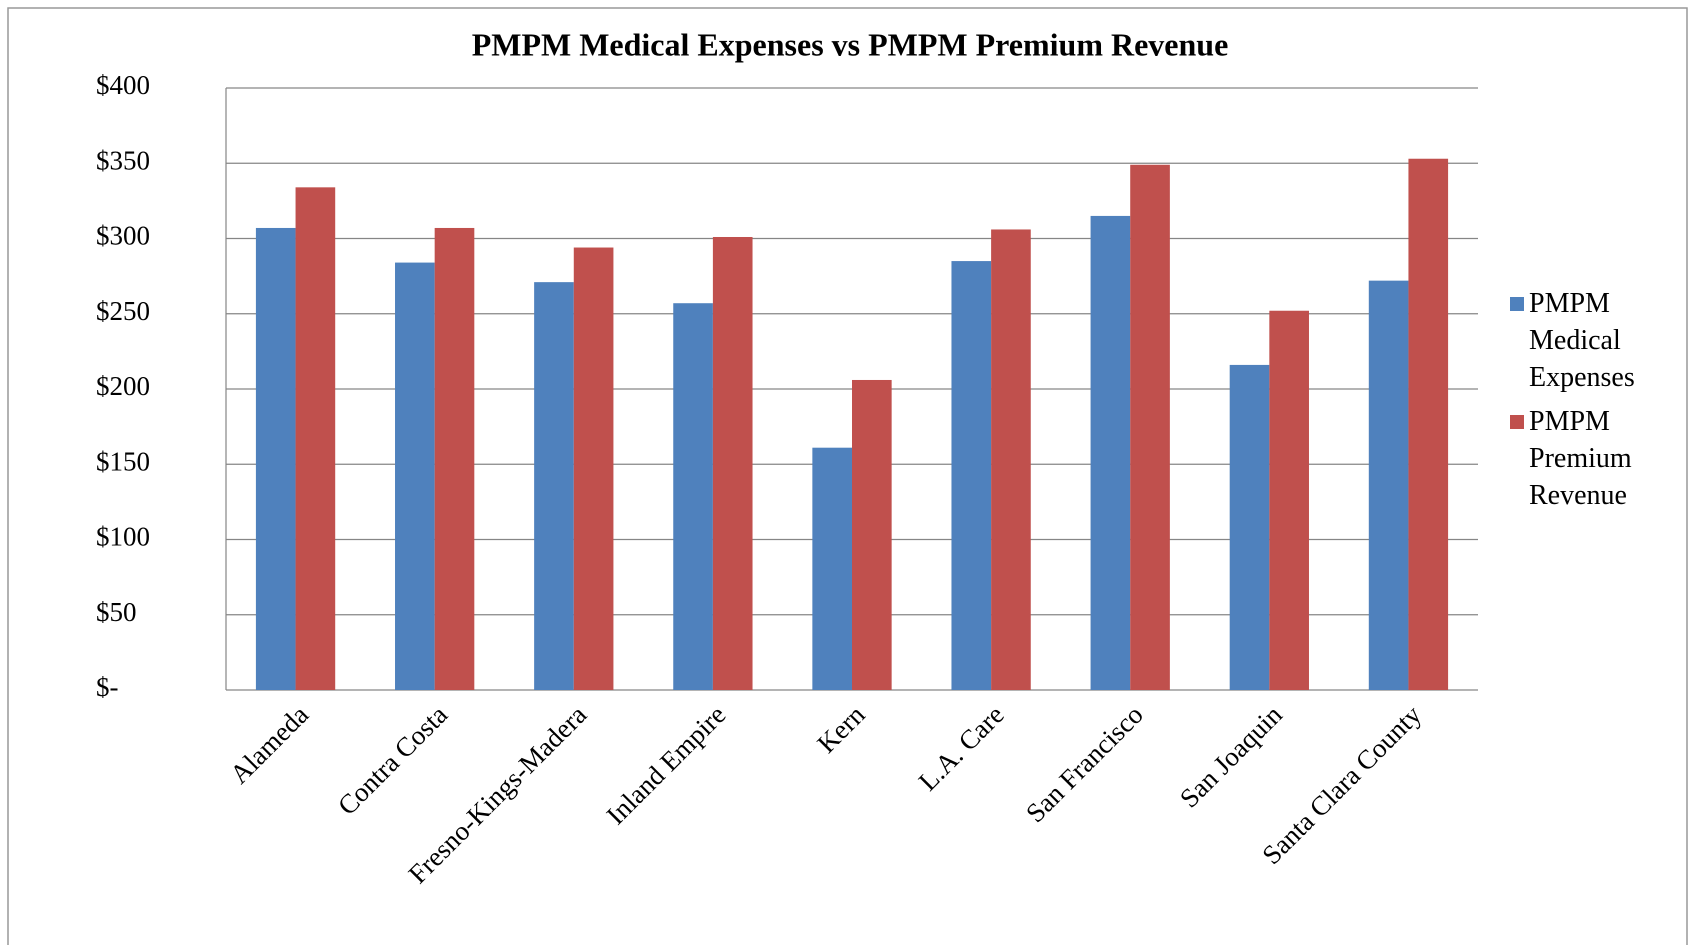 The image size is (1688, 945). Describe the element at coordinates (123, 537) in the screenshot. I see `y-tick-label: $100` at that location.